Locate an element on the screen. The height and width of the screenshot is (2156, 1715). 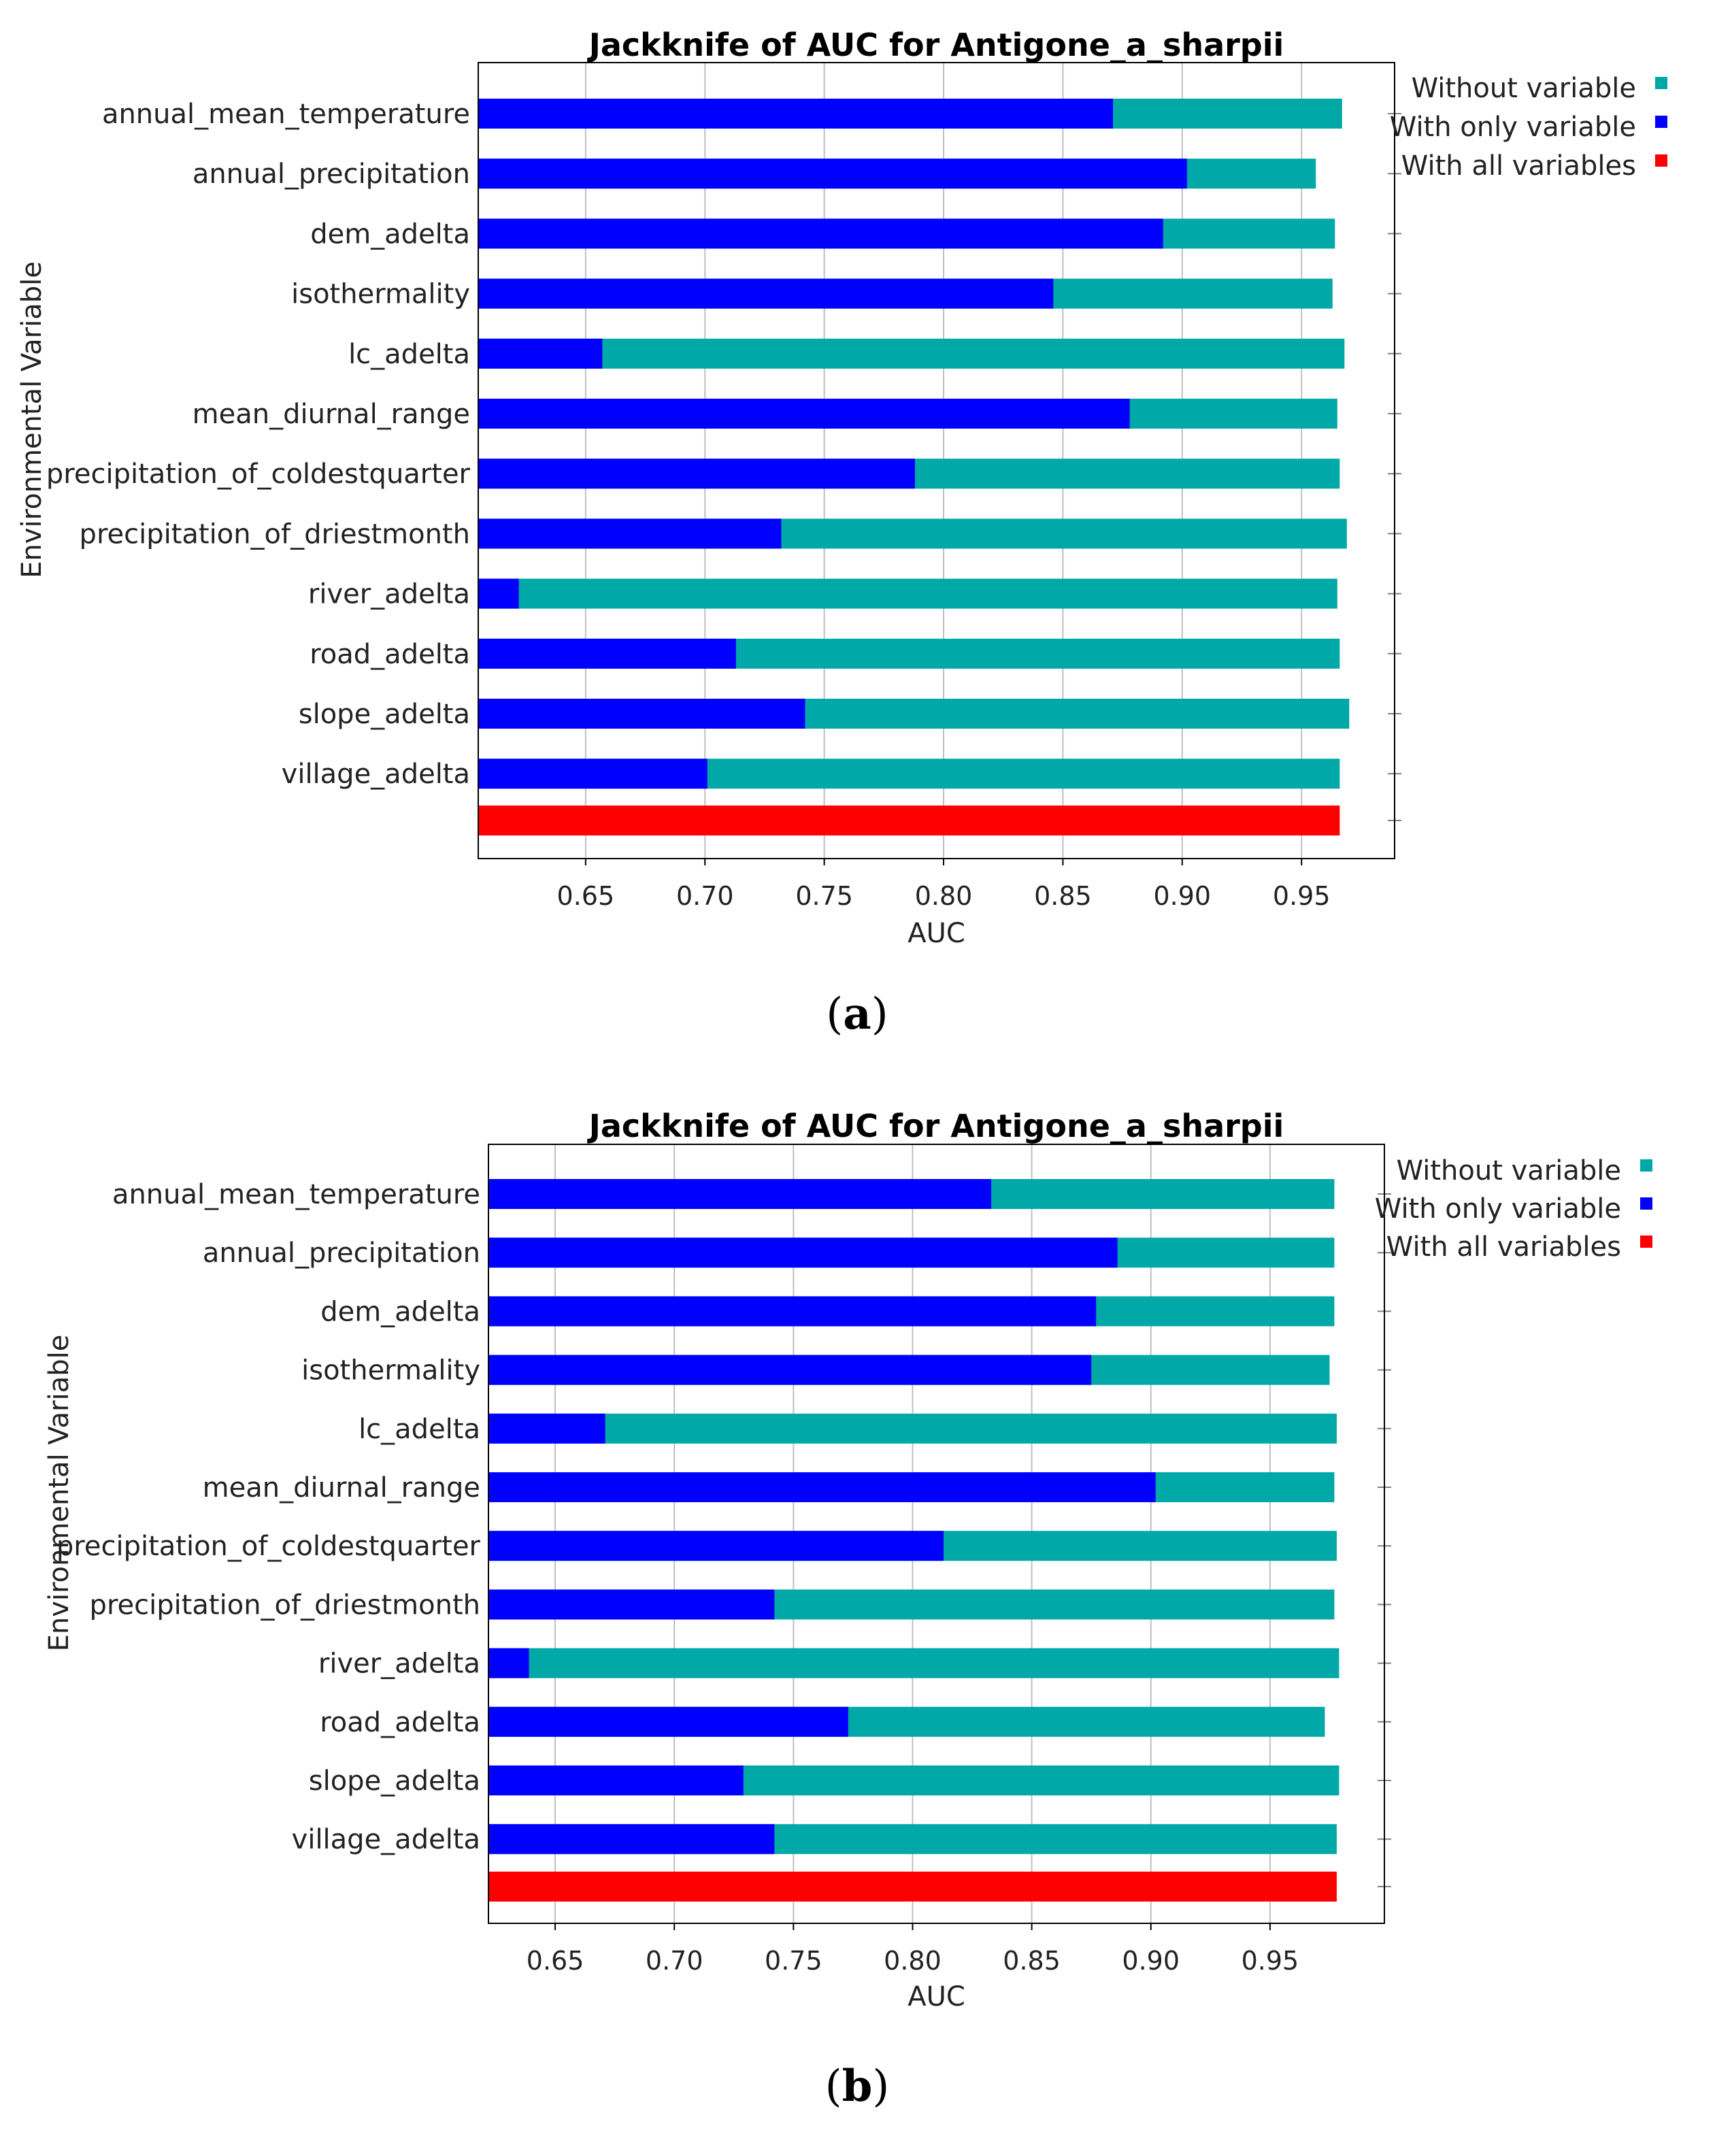
panel-caption: (a) is located at coordinates (857, 1014).